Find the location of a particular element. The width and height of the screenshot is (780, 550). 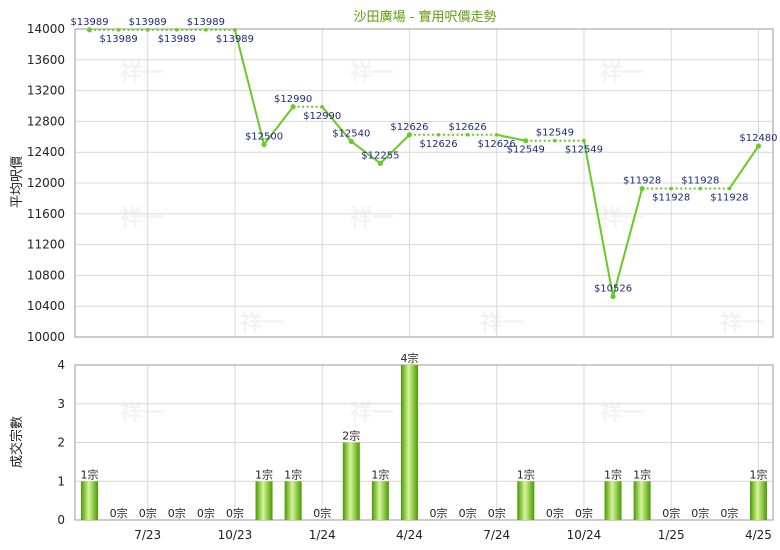

price-data-label: $12480 is located at coordinates (758, 138).